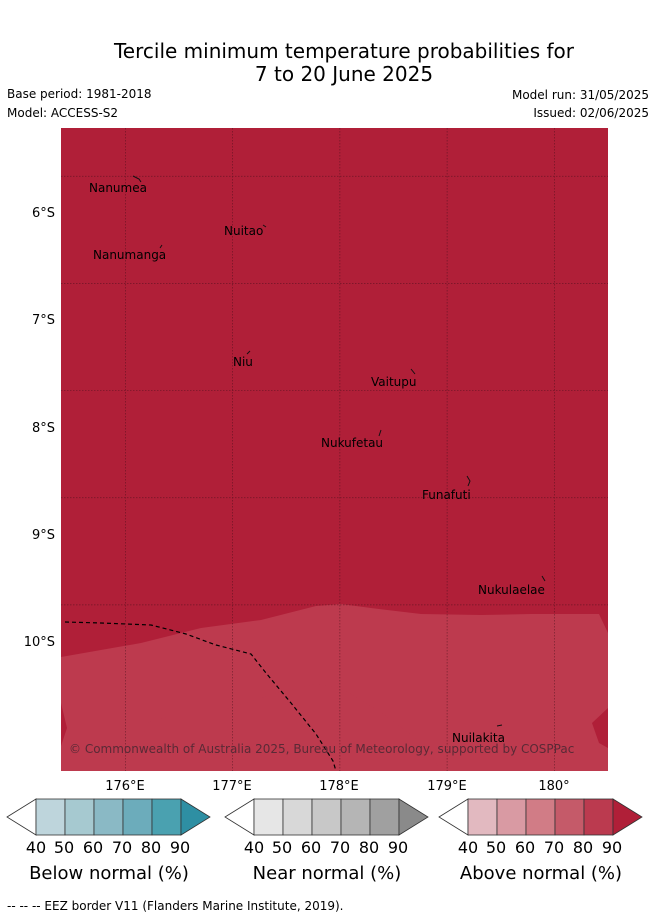 This screenshot has height=919, width=655. Describe the element at coordinates (468, 847) in the screenshot. I see `above-tick-40: 40` at that location.